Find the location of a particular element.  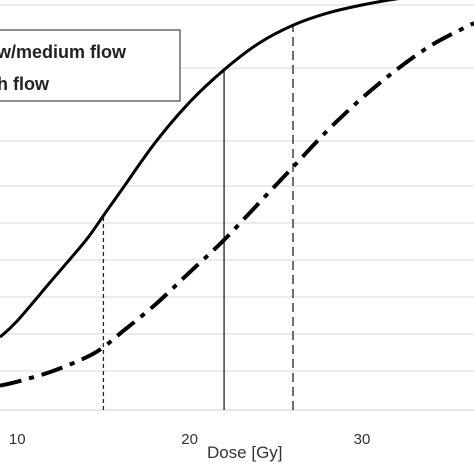

legend-item-high-flow: h flow is located at coordinates (25, 84).